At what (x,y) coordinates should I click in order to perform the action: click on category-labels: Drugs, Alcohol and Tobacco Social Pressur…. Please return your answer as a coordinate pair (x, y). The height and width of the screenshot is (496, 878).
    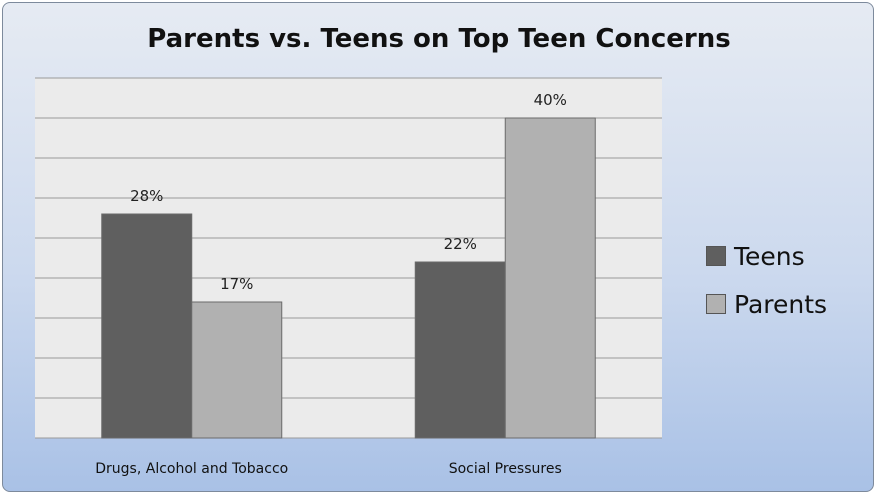
    Looking at the image, I should click on (328, 469).